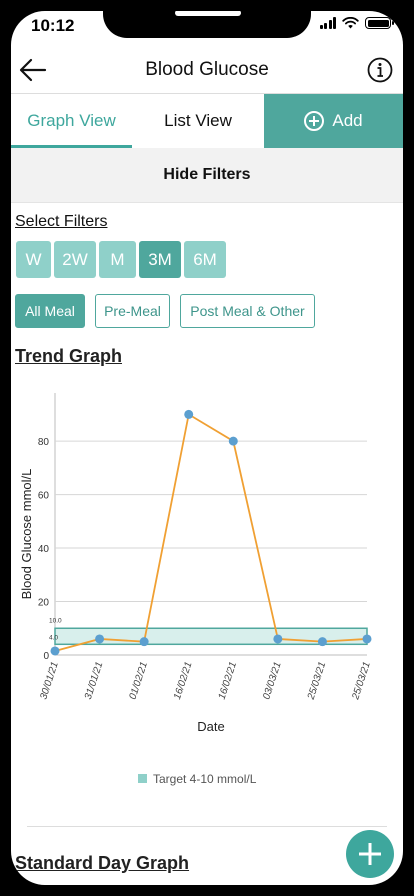 This screenshot has width=414, height=896. Describe the element at coordinates (75, 259) in the screenshot. I see `range-button-2w: 2W` at that location.